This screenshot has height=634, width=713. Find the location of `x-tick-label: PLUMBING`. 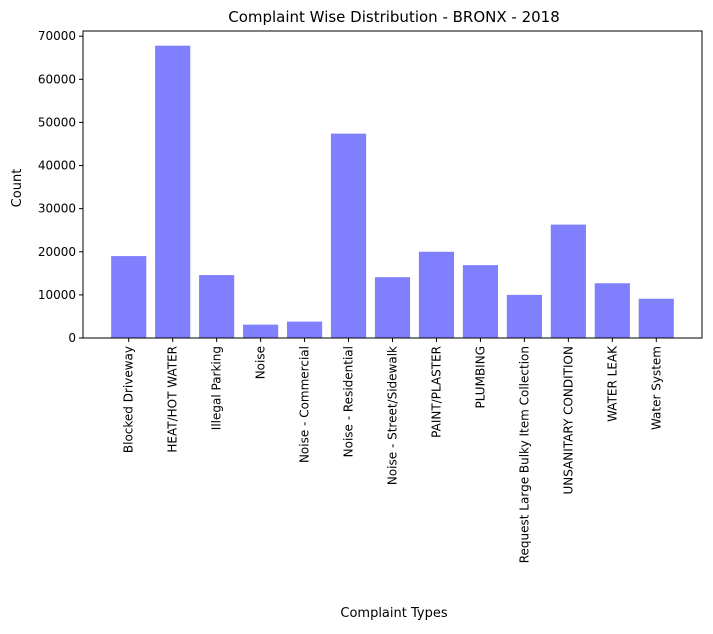

x-tick-label: PLUMBING is located at coordinates (480, 377).